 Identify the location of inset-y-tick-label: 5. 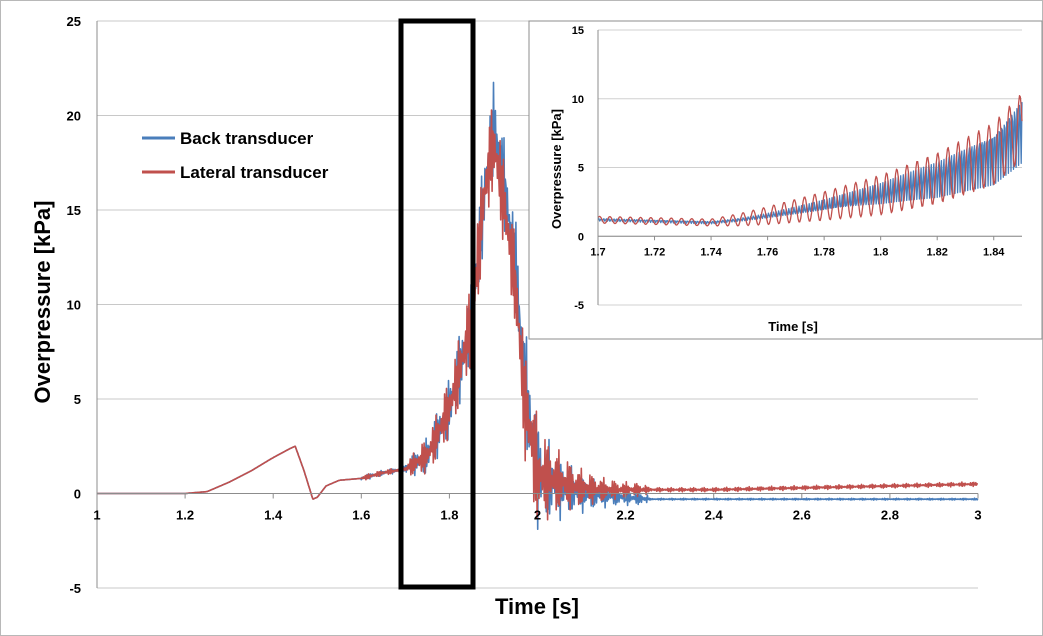
(581, 169).